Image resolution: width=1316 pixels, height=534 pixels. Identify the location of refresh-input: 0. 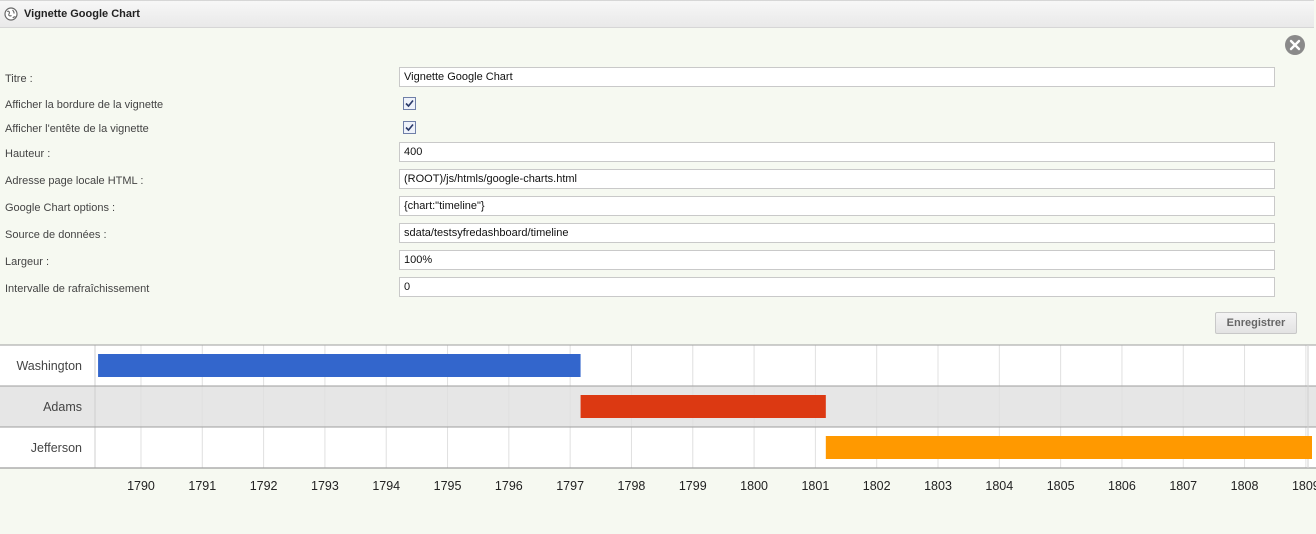
(837, 287).